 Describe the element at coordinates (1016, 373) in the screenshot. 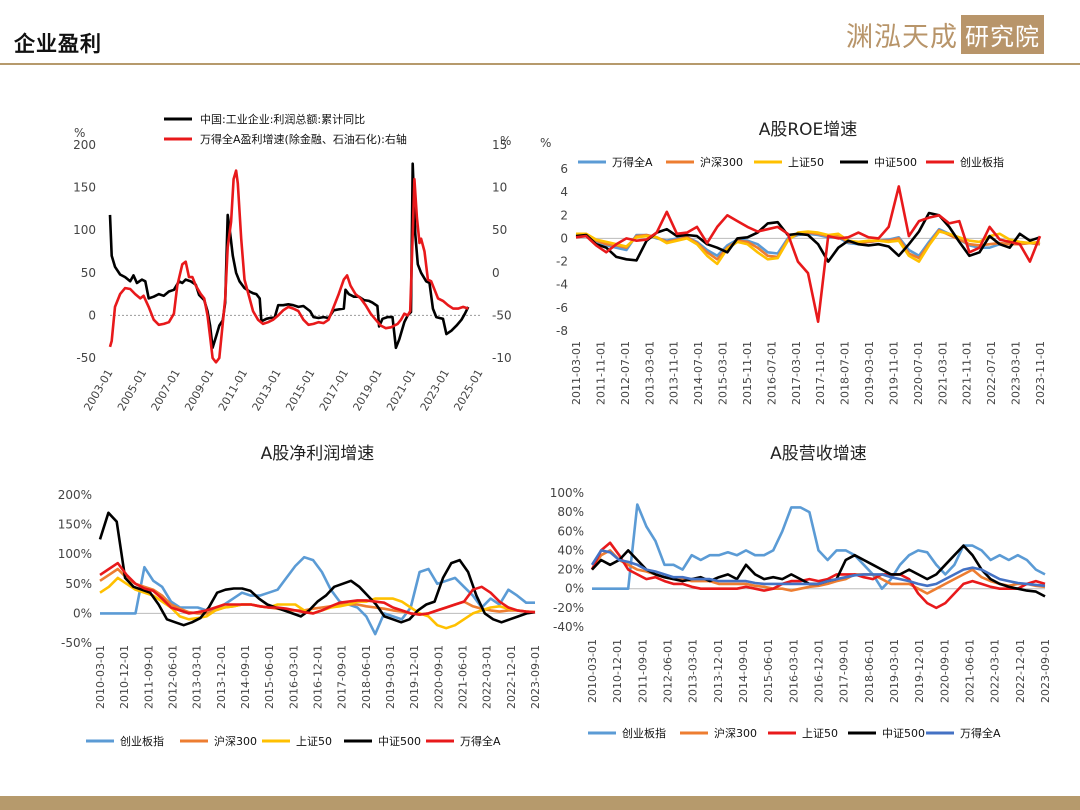

I see `x-tick-label: 2023-03-01` at that location.